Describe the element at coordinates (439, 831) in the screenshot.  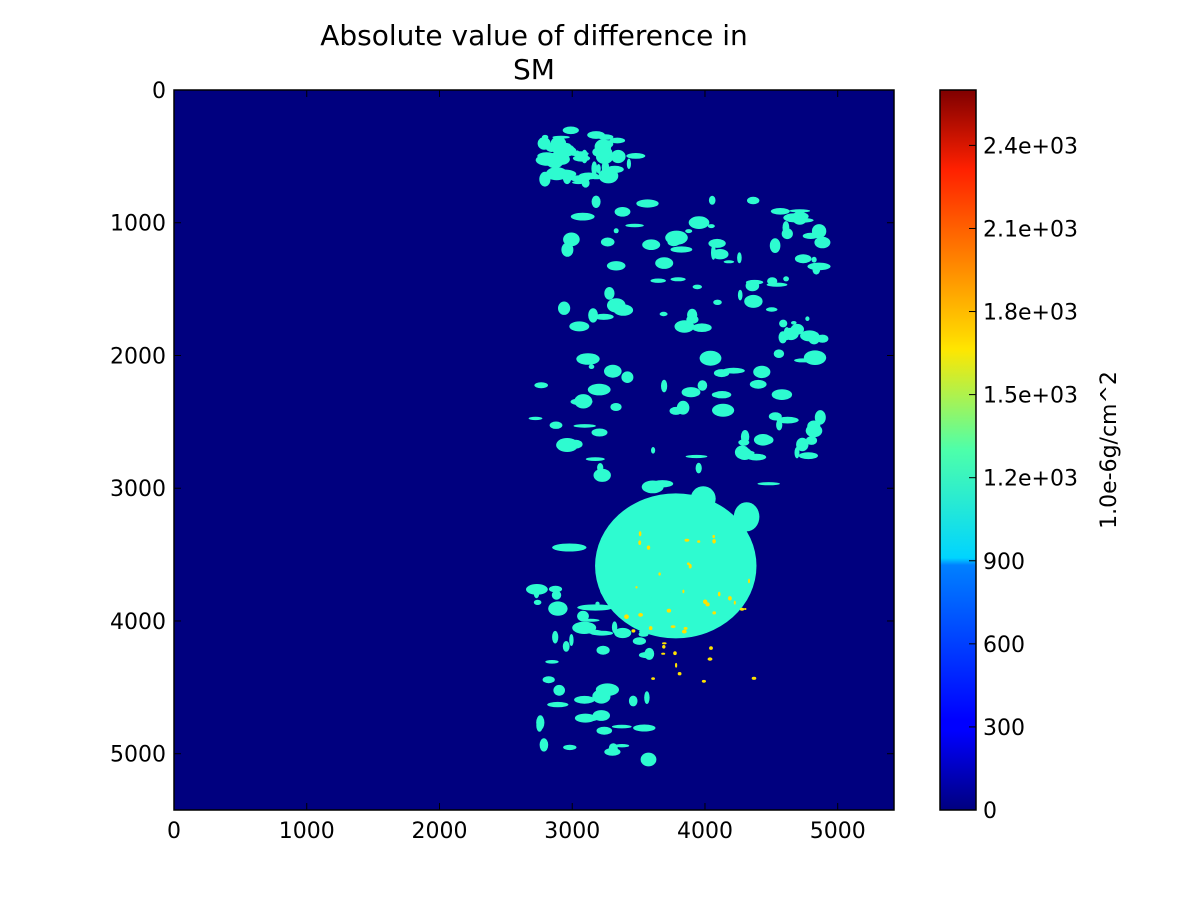
I see `x-tick-label: 2000` at that location.